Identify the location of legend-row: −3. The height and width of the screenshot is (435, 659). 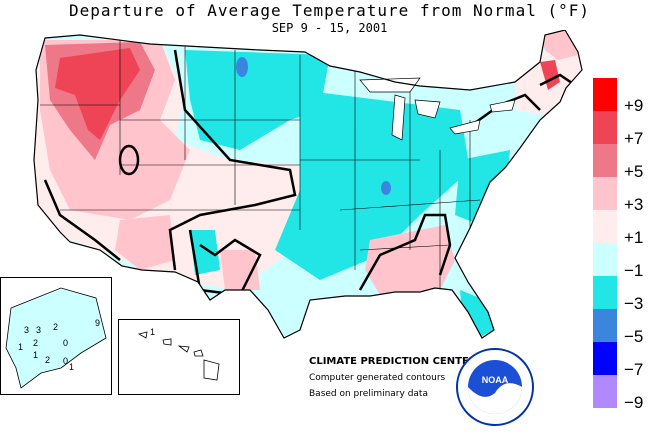
(624, 294).